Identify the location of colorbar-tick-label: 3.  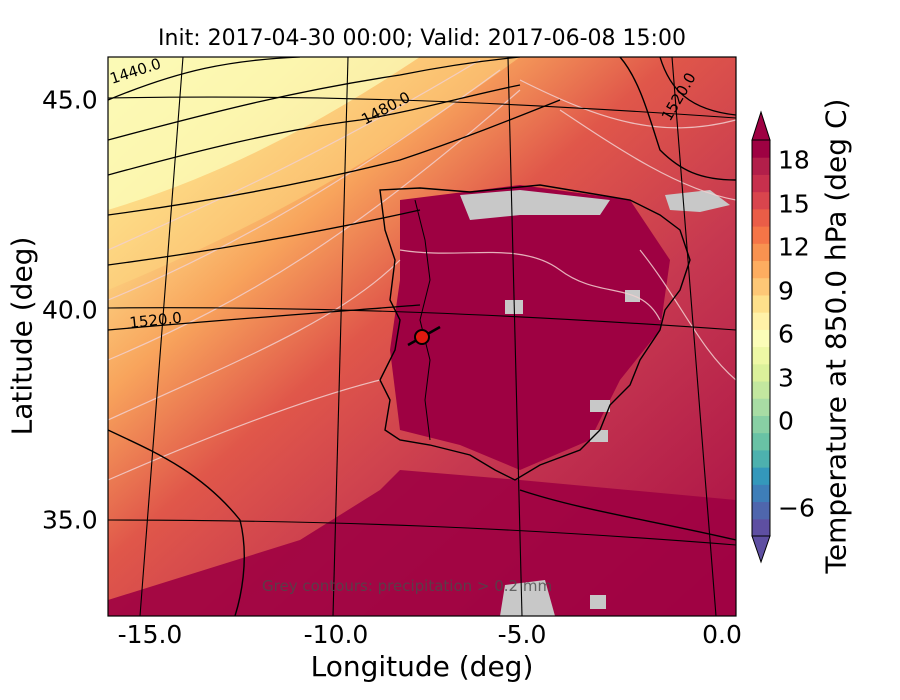
(786, 378).